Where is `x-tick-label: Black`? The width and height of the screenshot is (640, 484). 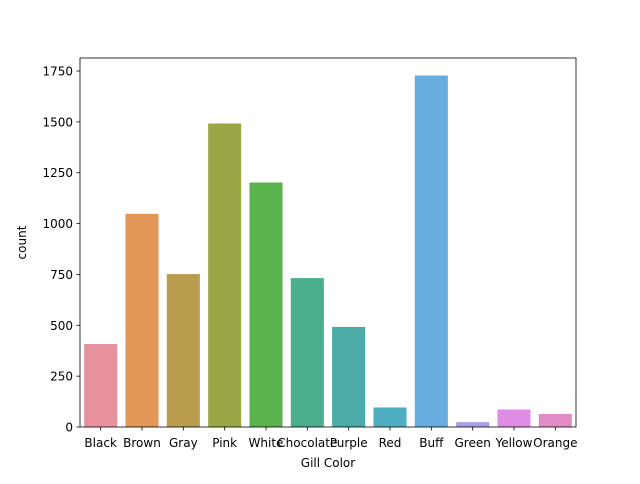
x-tick-label: Black is located at coordinates (100, 443).